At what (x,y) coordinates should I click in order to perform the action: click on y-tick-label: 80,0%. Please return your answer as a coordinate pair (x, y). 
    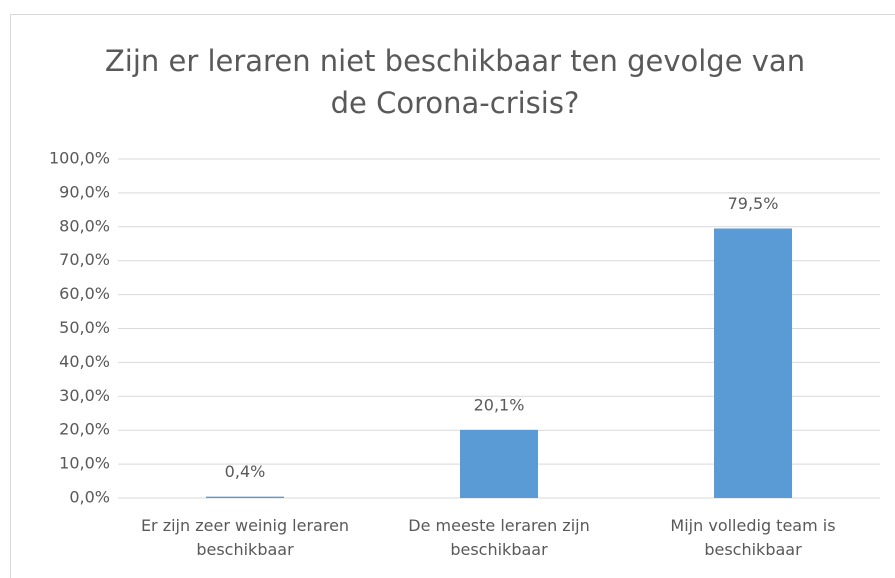
    Looking at the image, I should click on (84, 225).